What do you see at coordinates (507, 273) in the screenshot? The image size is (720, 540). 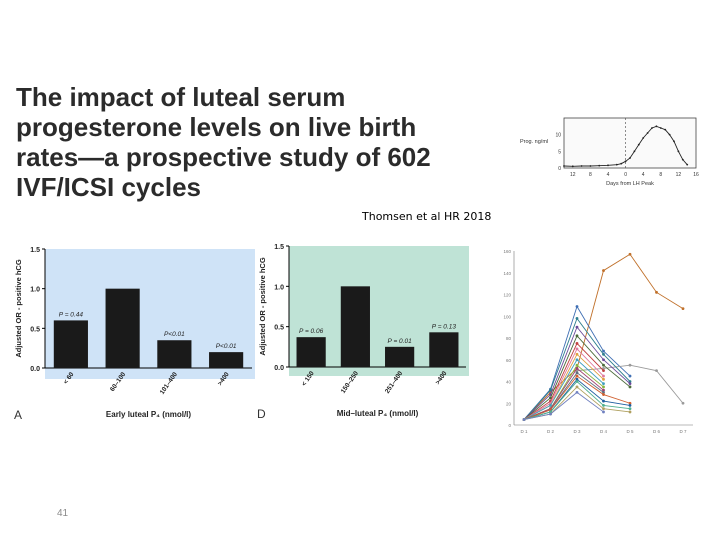 I see `y-tick-label: 140` at bounding box center [507, 273].